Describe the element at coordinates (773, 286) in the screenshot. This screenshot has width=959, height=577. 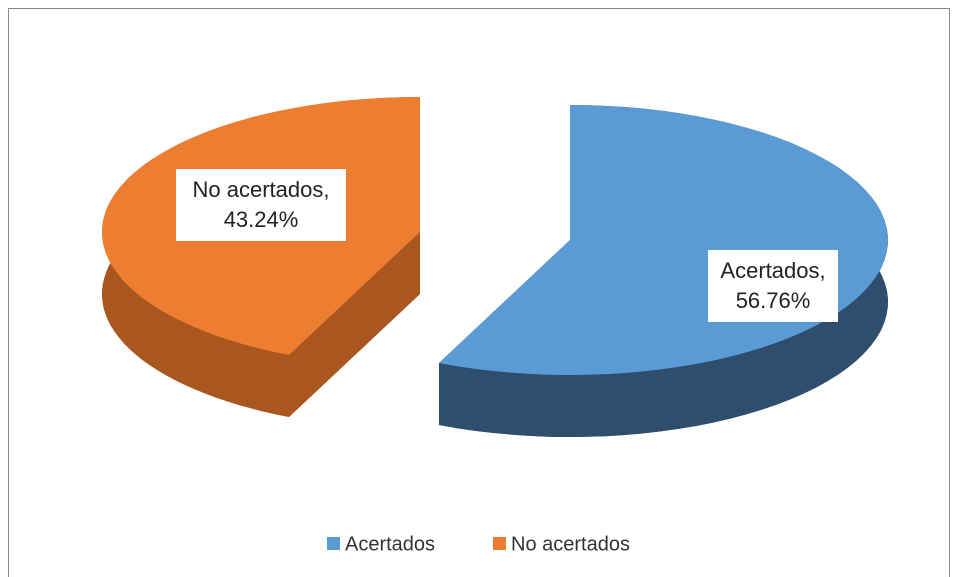
I see `data-label: Acertados, 56.76%` at that location.